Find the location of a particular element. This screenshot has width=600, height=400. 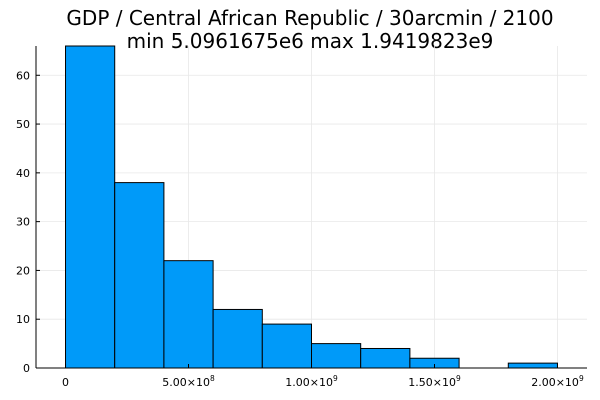

x-tick-label: 0 is located at coordinates (65, 382).